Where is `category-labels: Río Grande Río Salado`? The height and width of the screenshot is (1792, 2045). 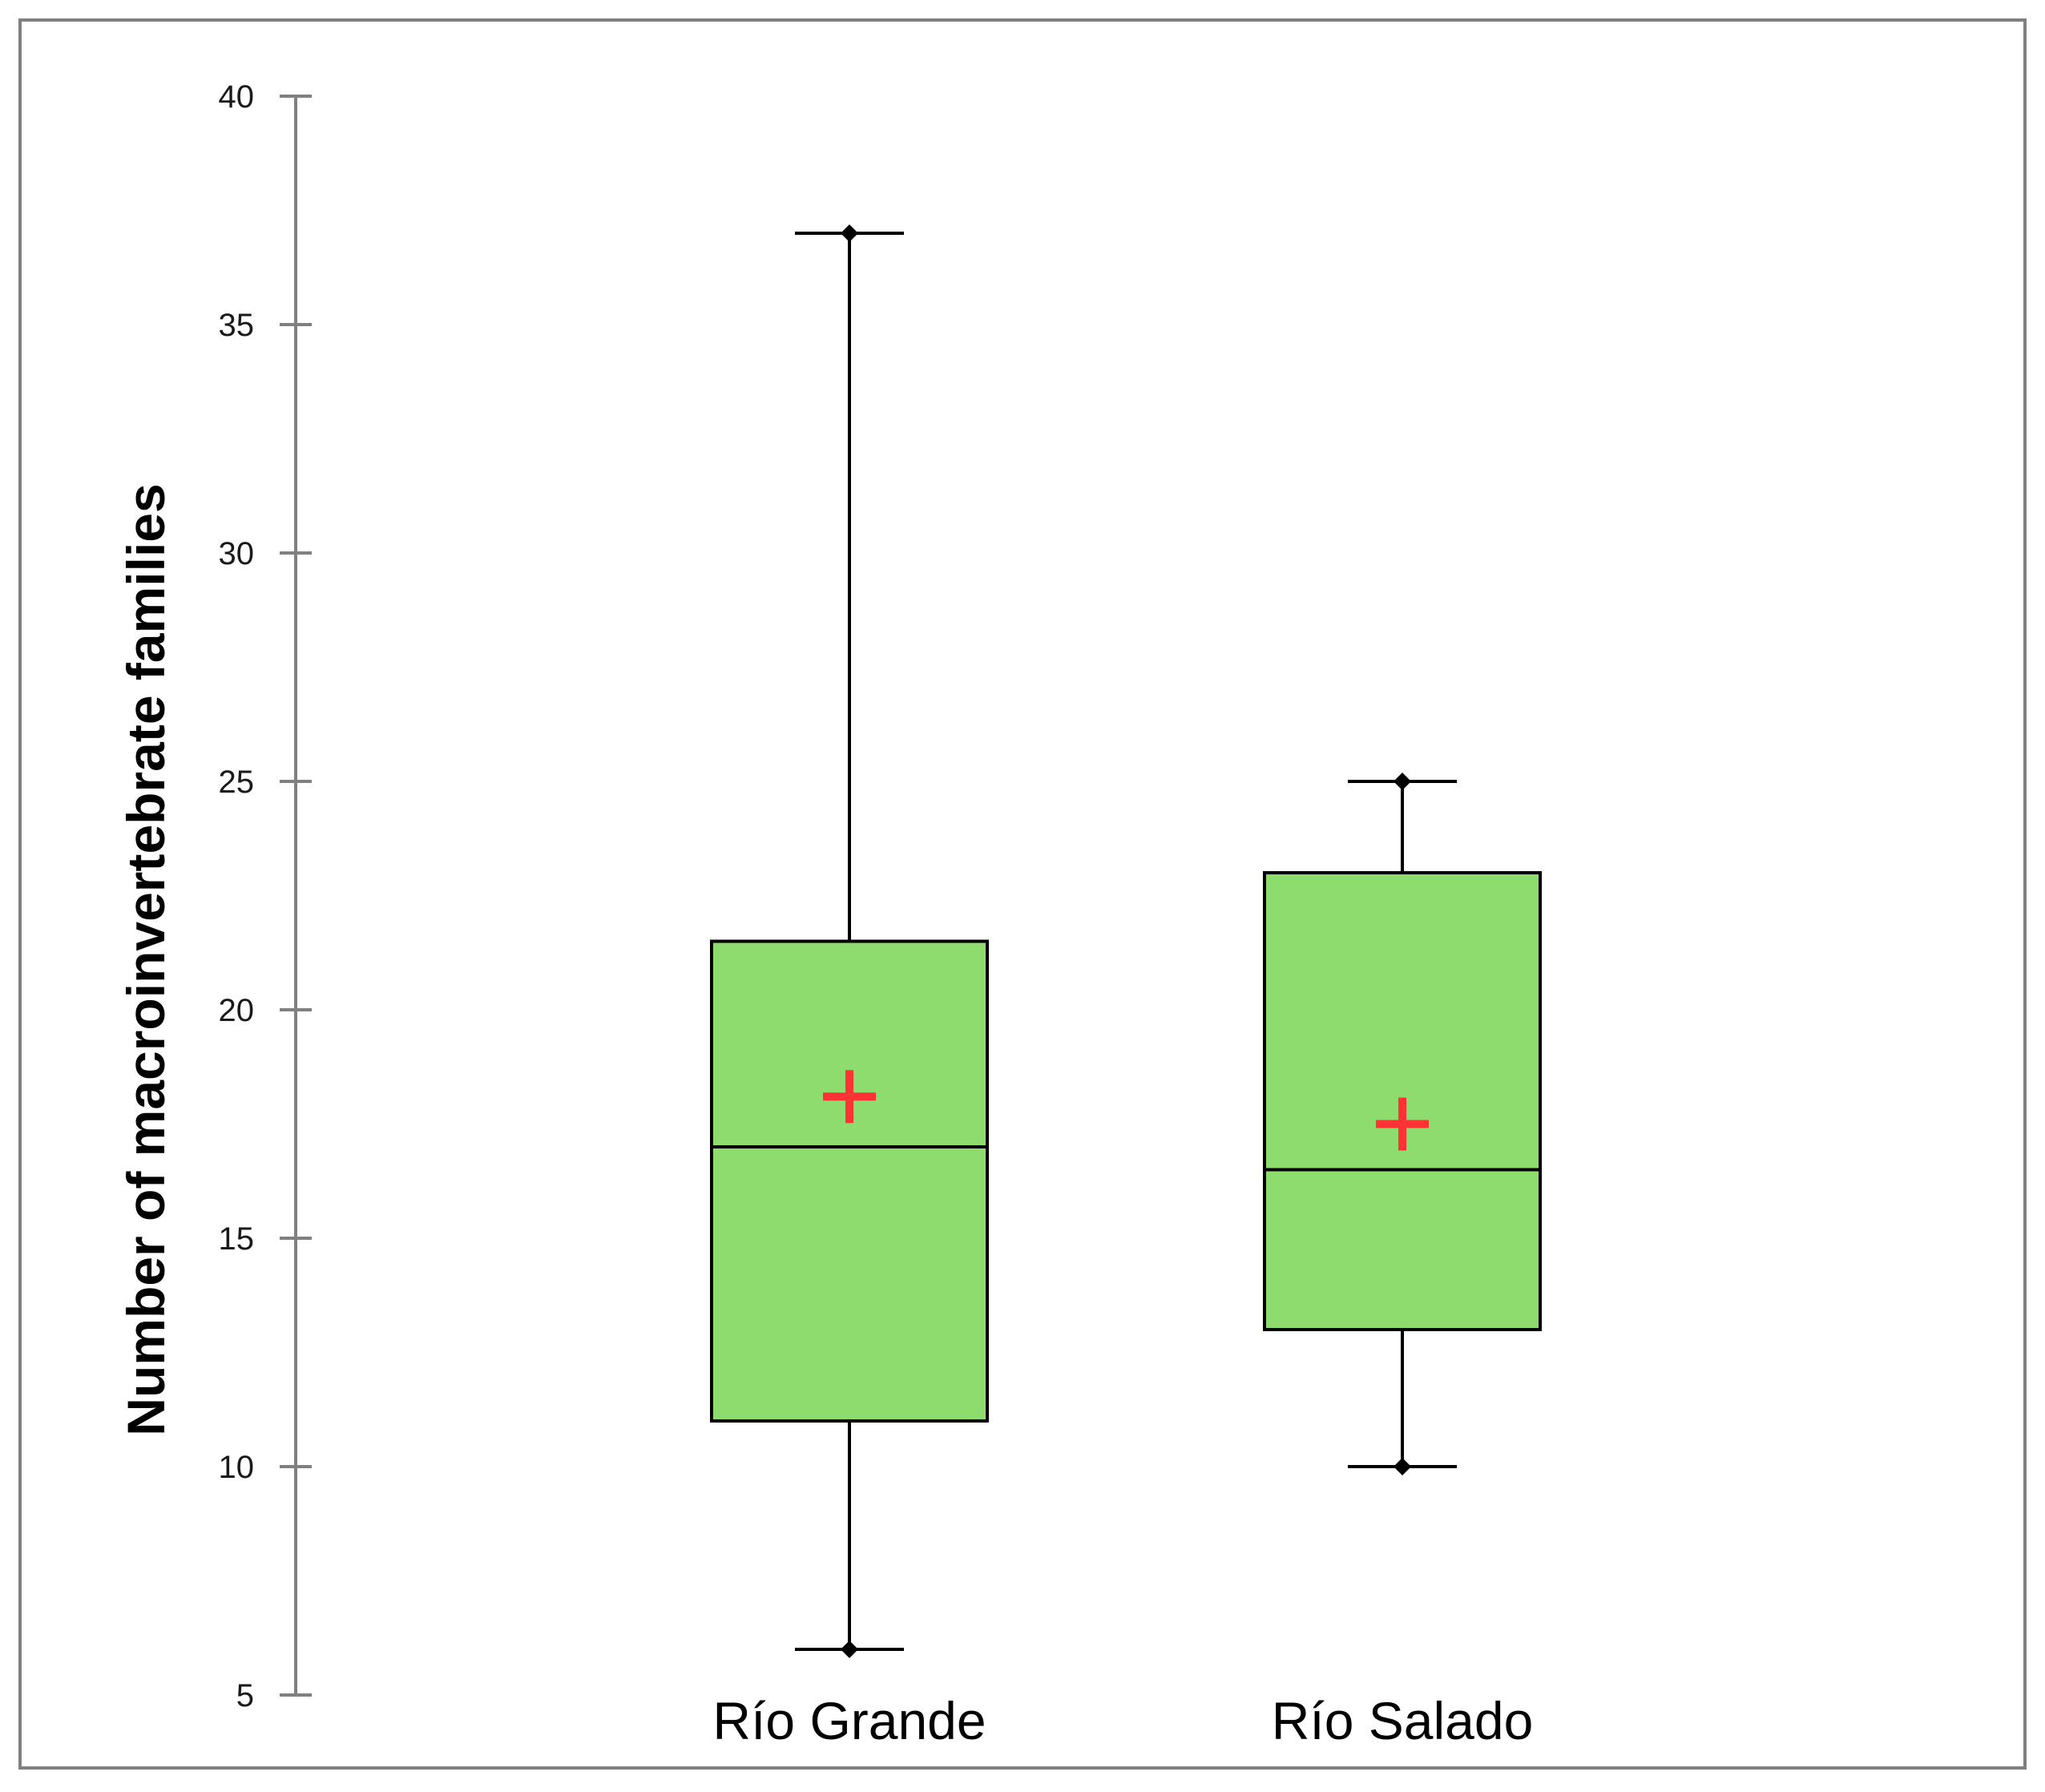 category-labels: Río Grande Río Salado is located at coordinates (1122, 1721).